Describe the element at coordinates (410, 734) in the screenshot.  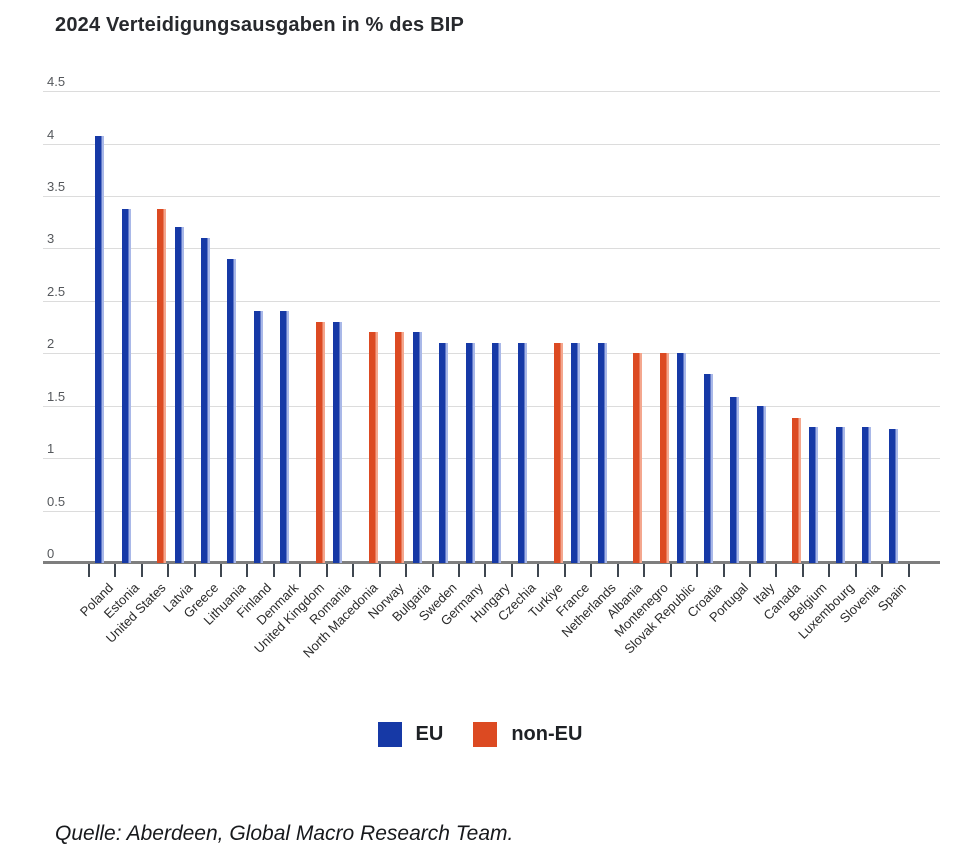
I see `legend-item-eu: EU` at that location.